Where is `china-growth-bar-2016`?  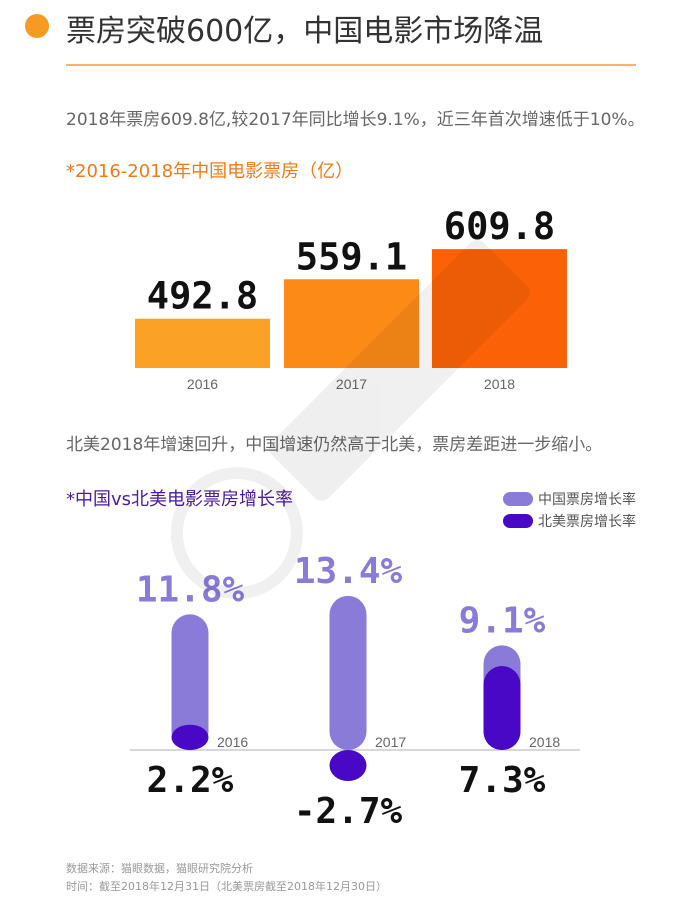 china-growth-bar-2016 is located at coordinates (190, 682).